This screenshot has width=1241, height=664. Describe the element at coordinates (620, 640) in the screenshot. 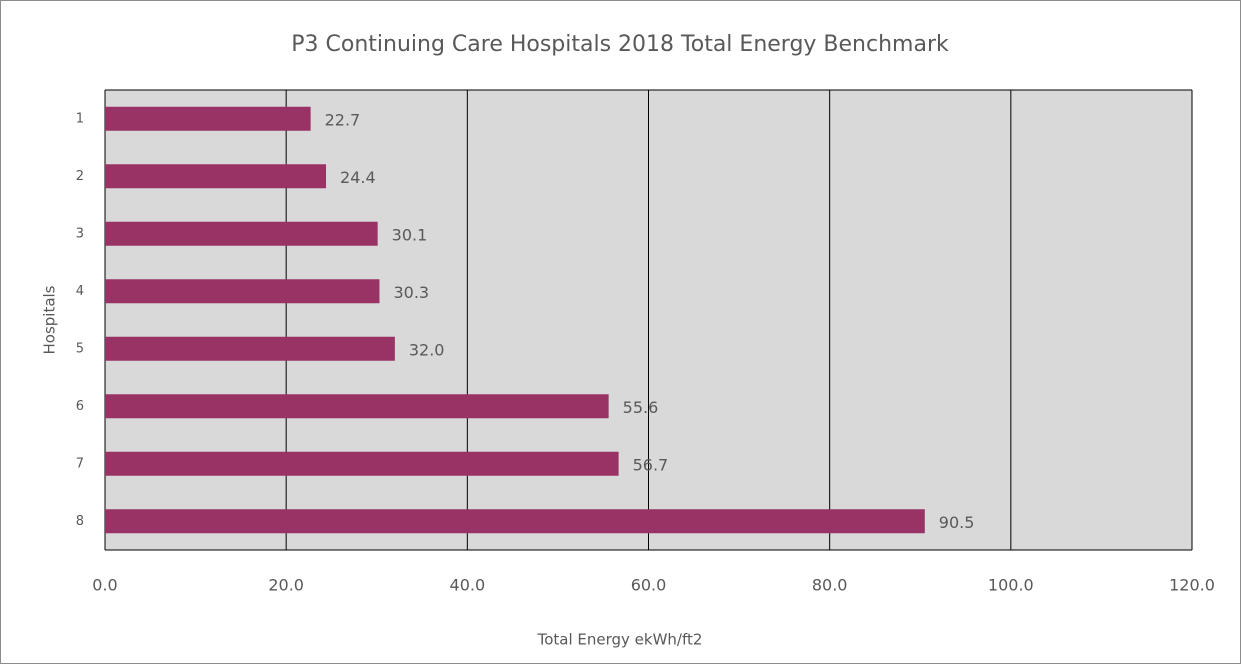

I see `x-axis-title: Total Energy ekWh/ft2` at that location.